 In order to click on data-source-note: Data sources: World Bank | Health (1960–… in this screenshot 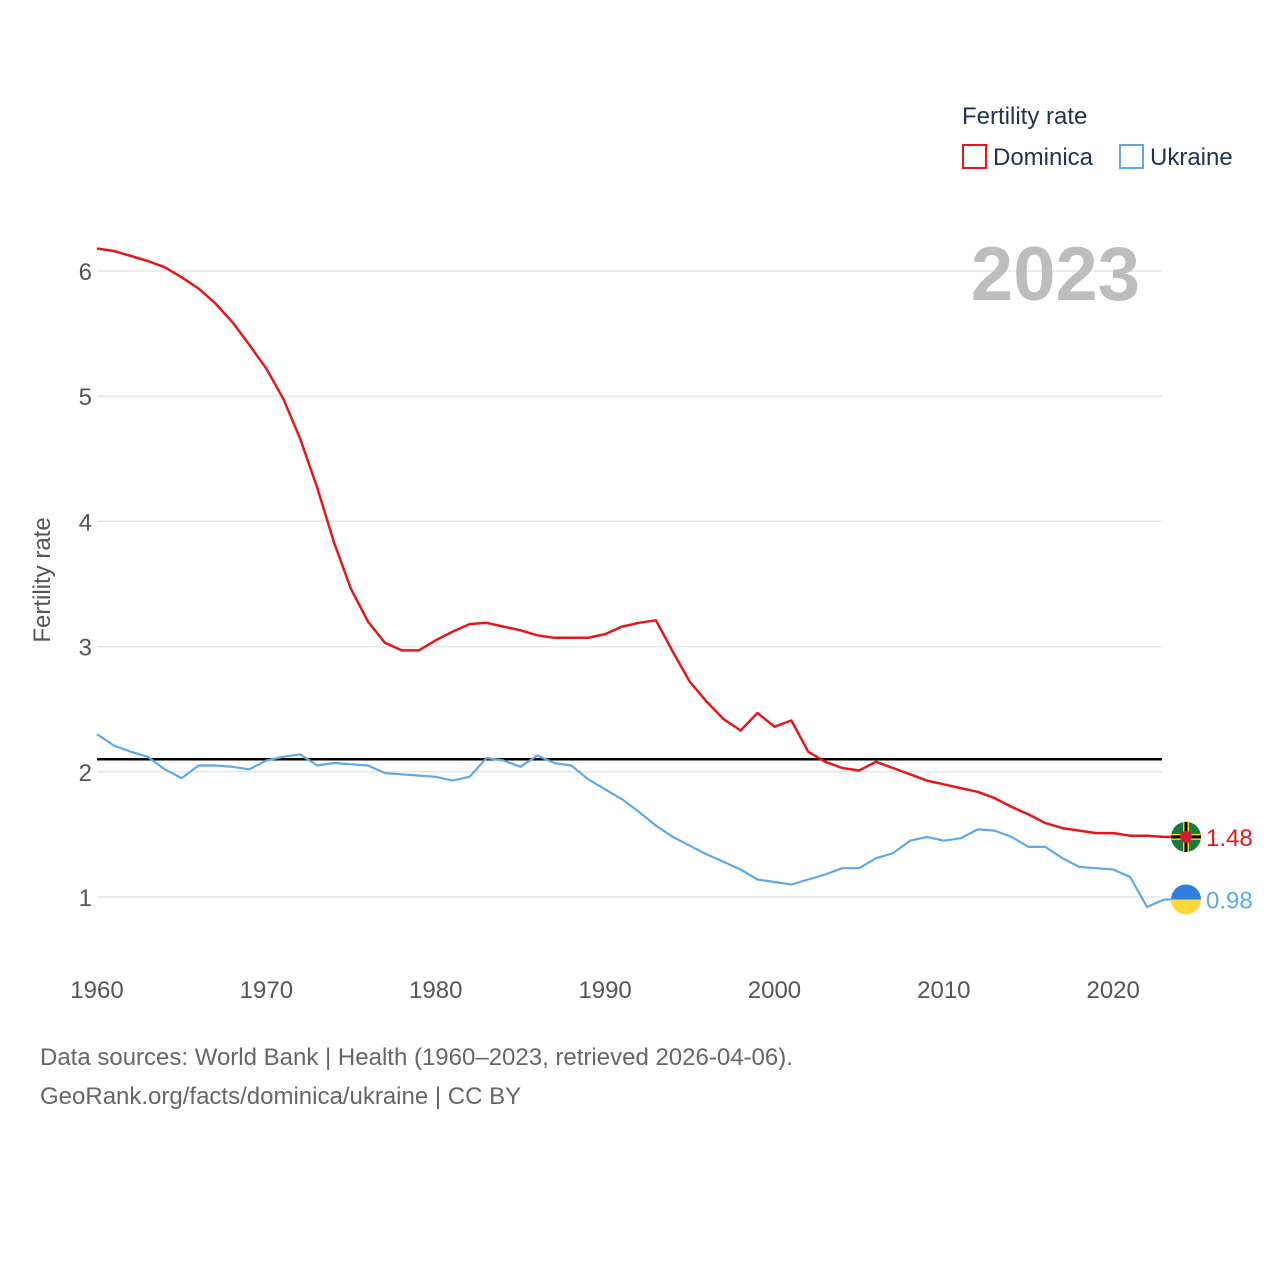, I will do `click(416, 1057)`.